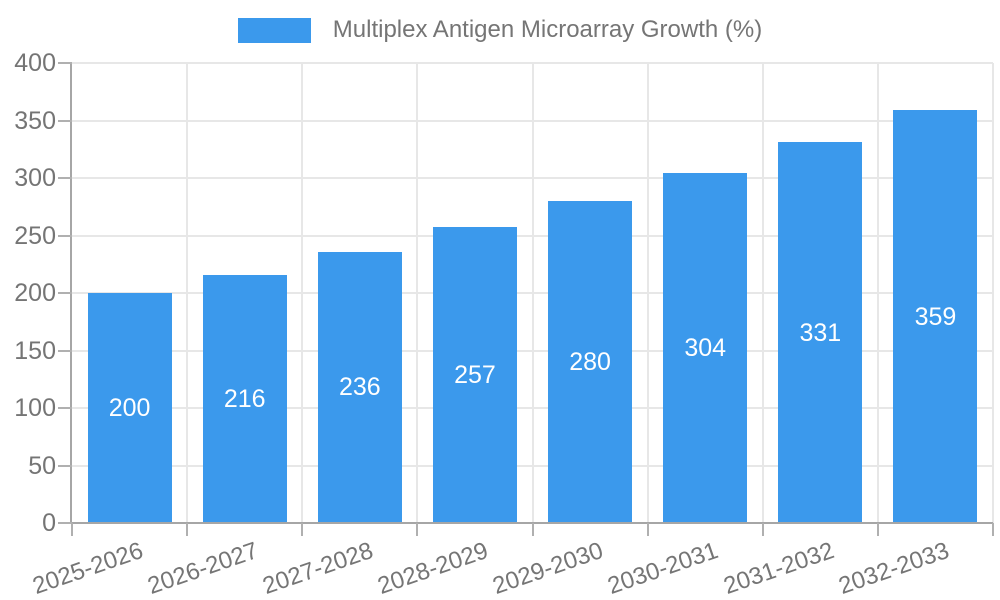 Image resolution: width=1000 pixels, height=600 pixels. I want to click on bar-value-label: 359, so click(935, 316).